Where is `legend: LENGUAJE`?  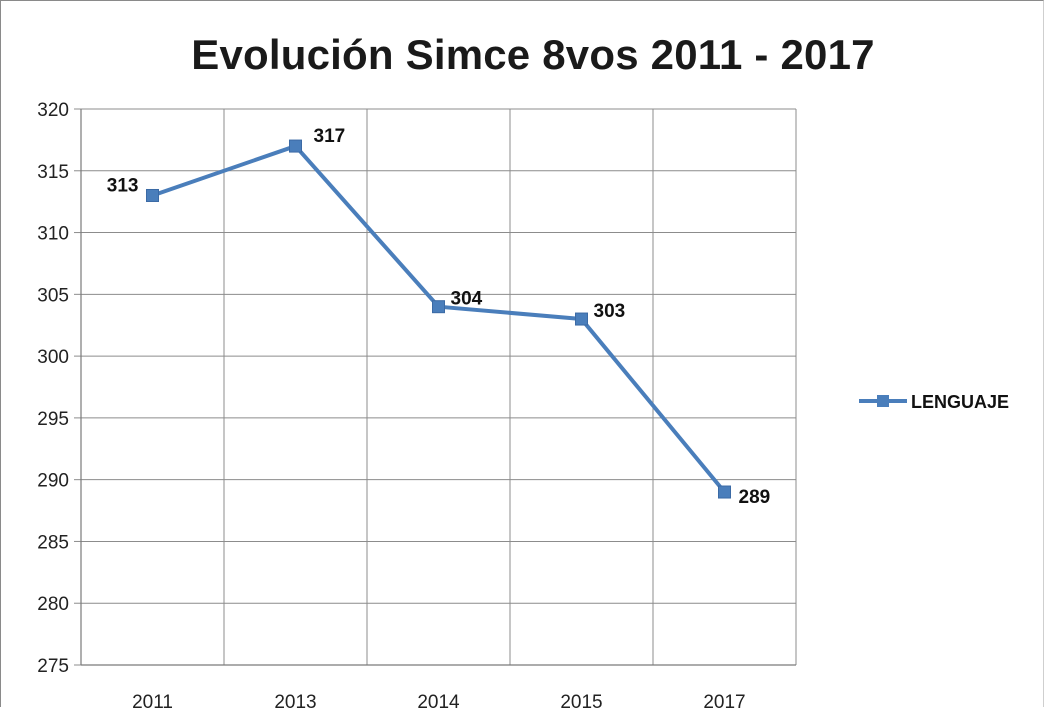 legend: LENGUAJE is located at coordinates (934, 402).